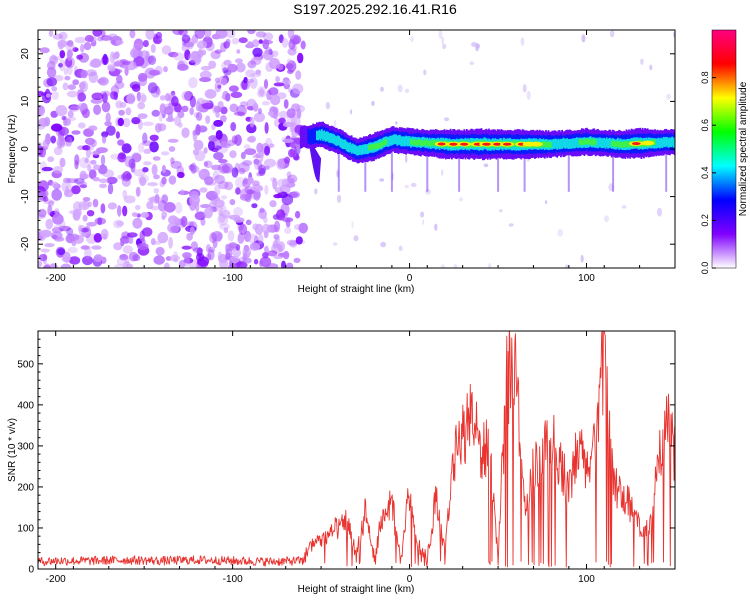  Describe the element at coordinates (25, 528) in the screenshot. I see `snr-ytick-label: 100` at that location.